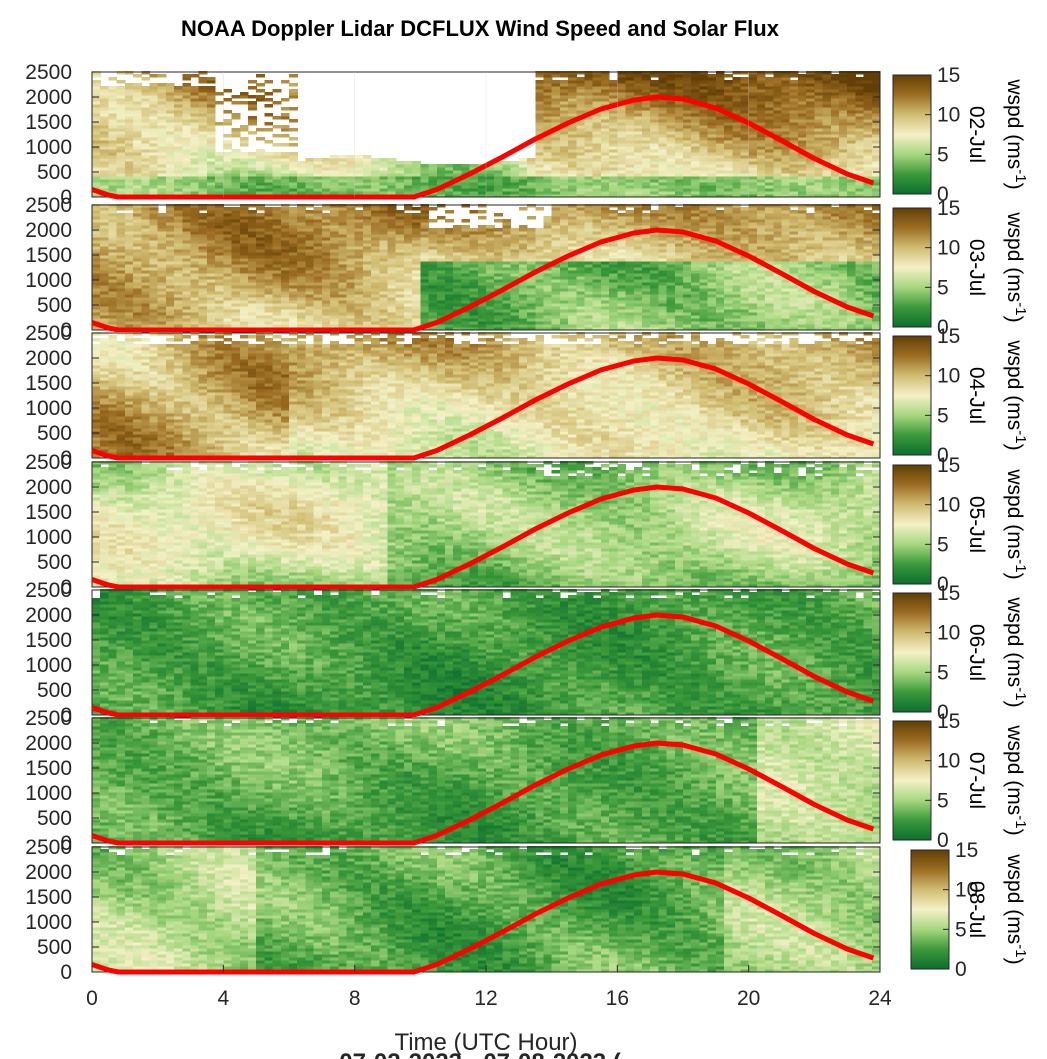 Image resolution: width=1047 pixels, height=1059 pixels. I want to click on panel-date-label: 07-Jul, so click(976, 780).